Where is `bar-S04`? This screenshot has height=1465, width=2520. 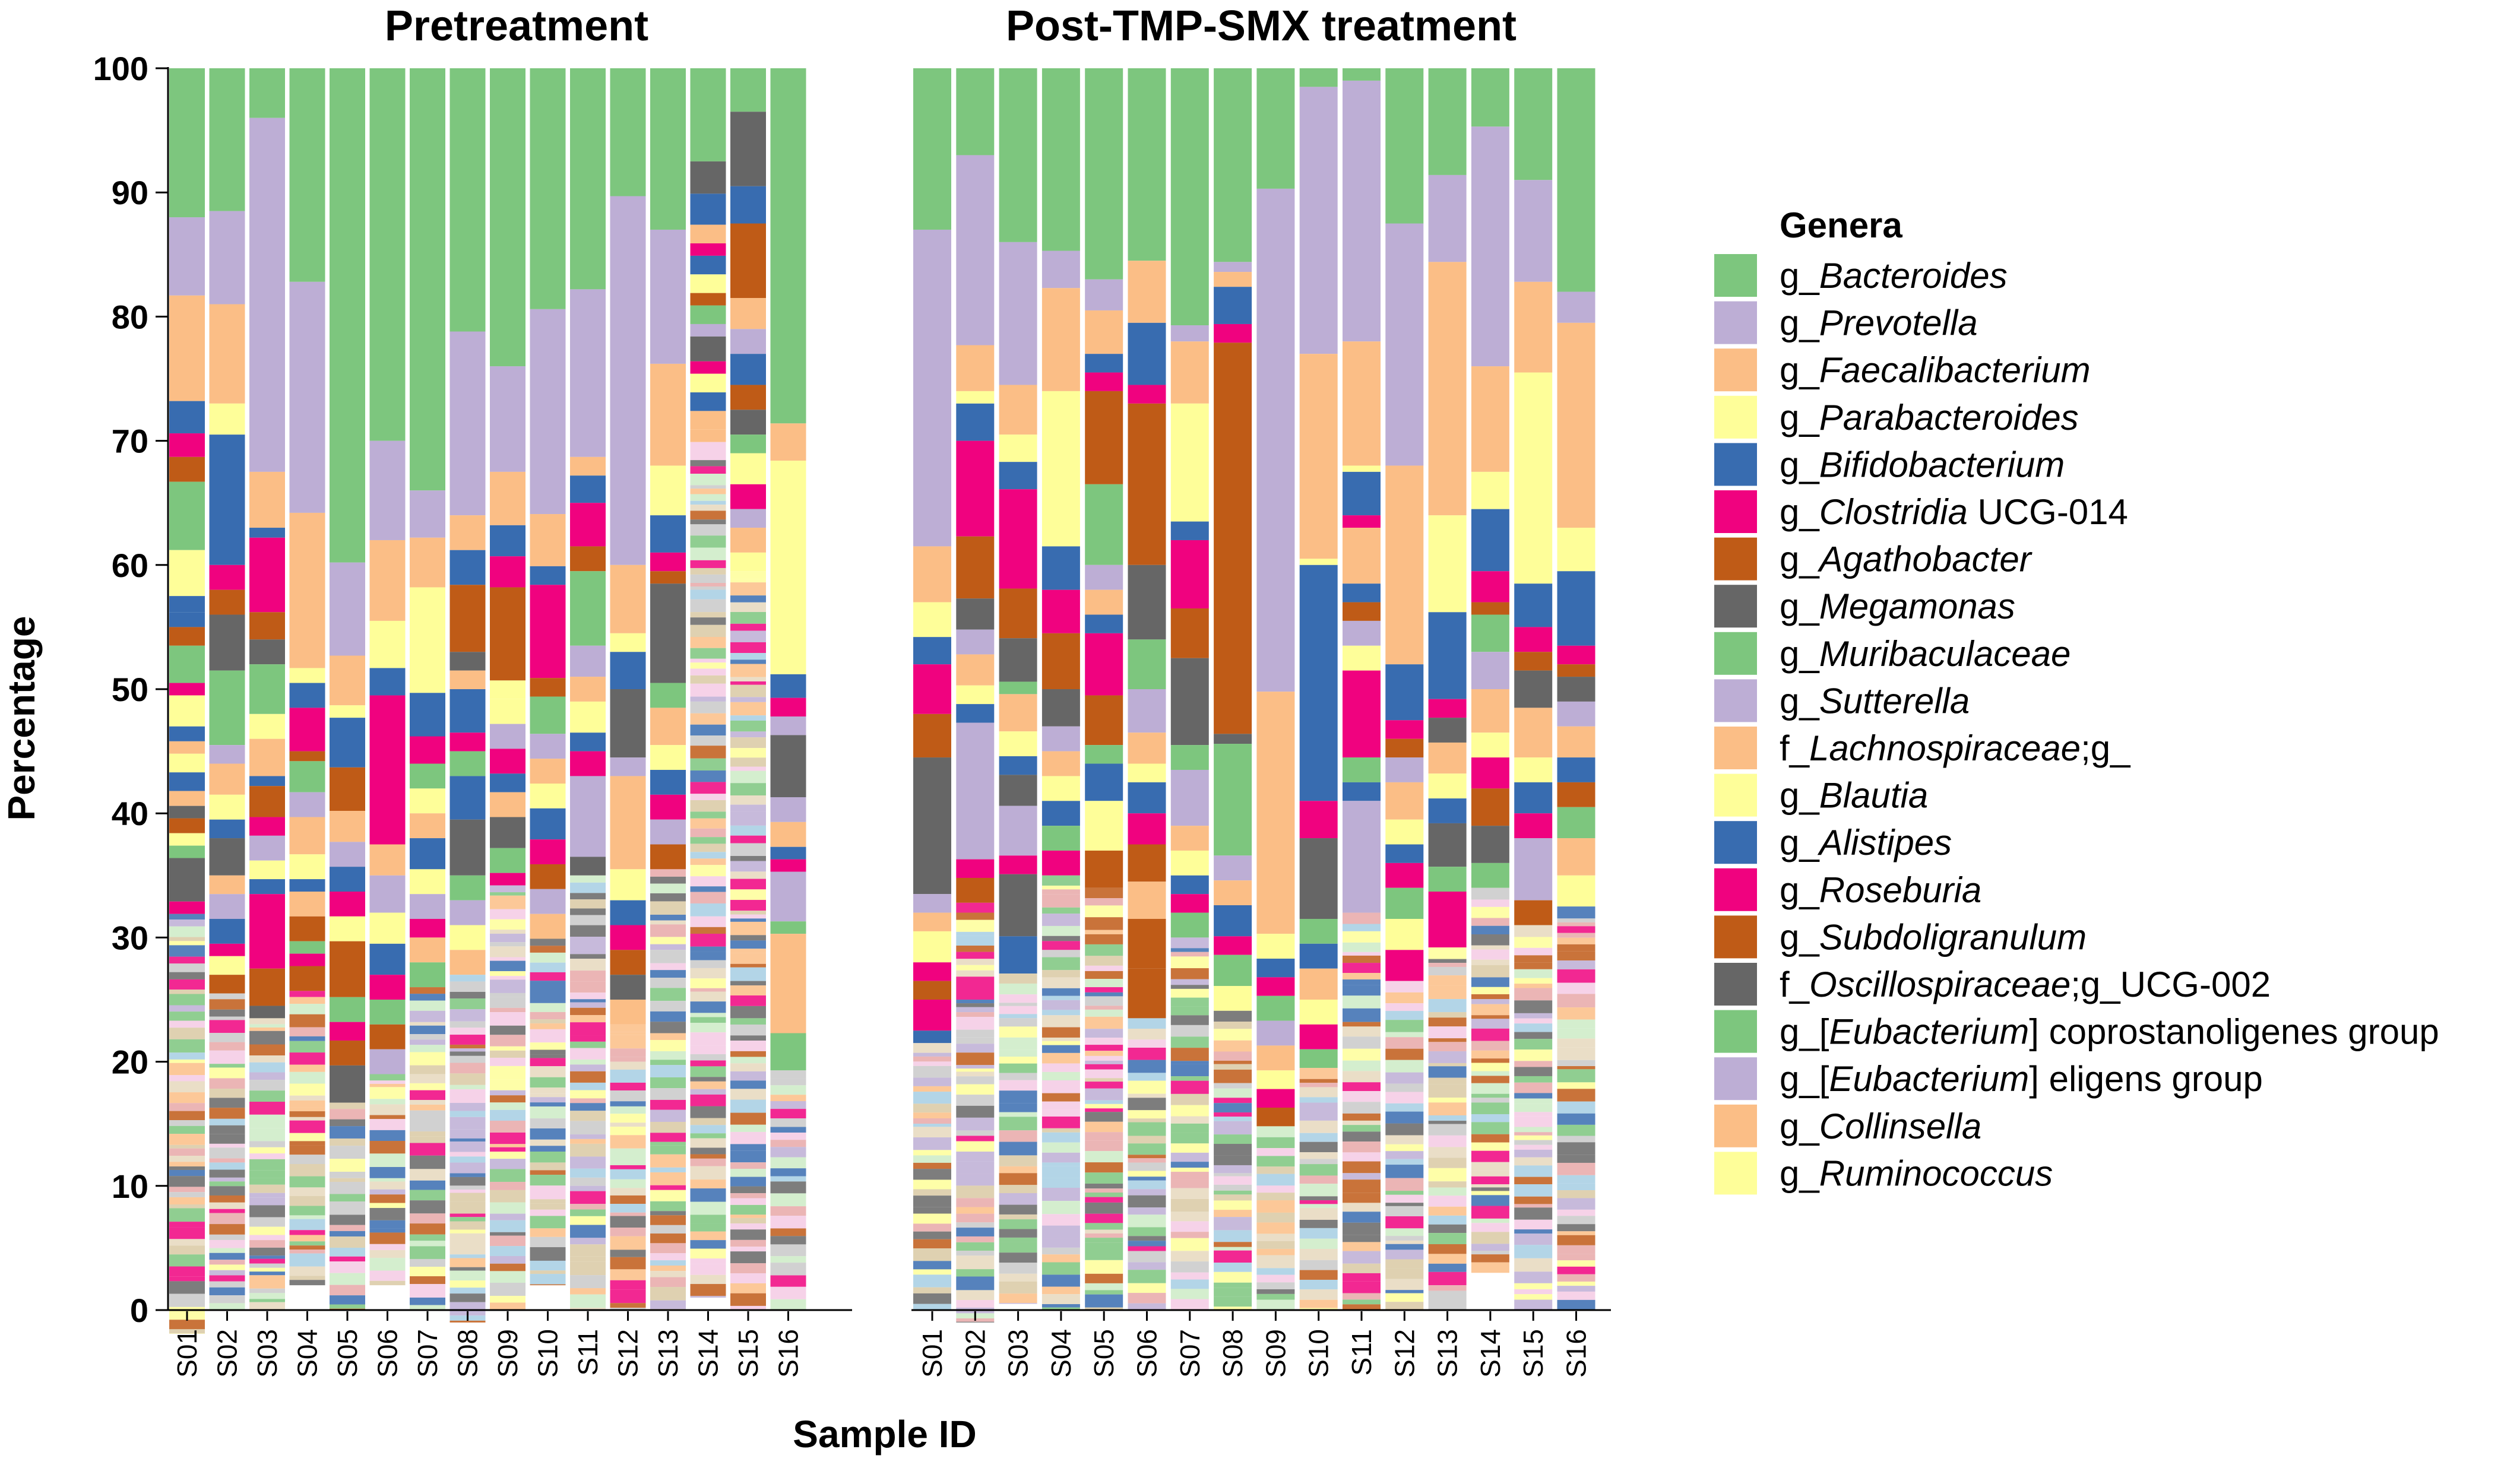 bar-S04 is located at coordinates (1060, 689).